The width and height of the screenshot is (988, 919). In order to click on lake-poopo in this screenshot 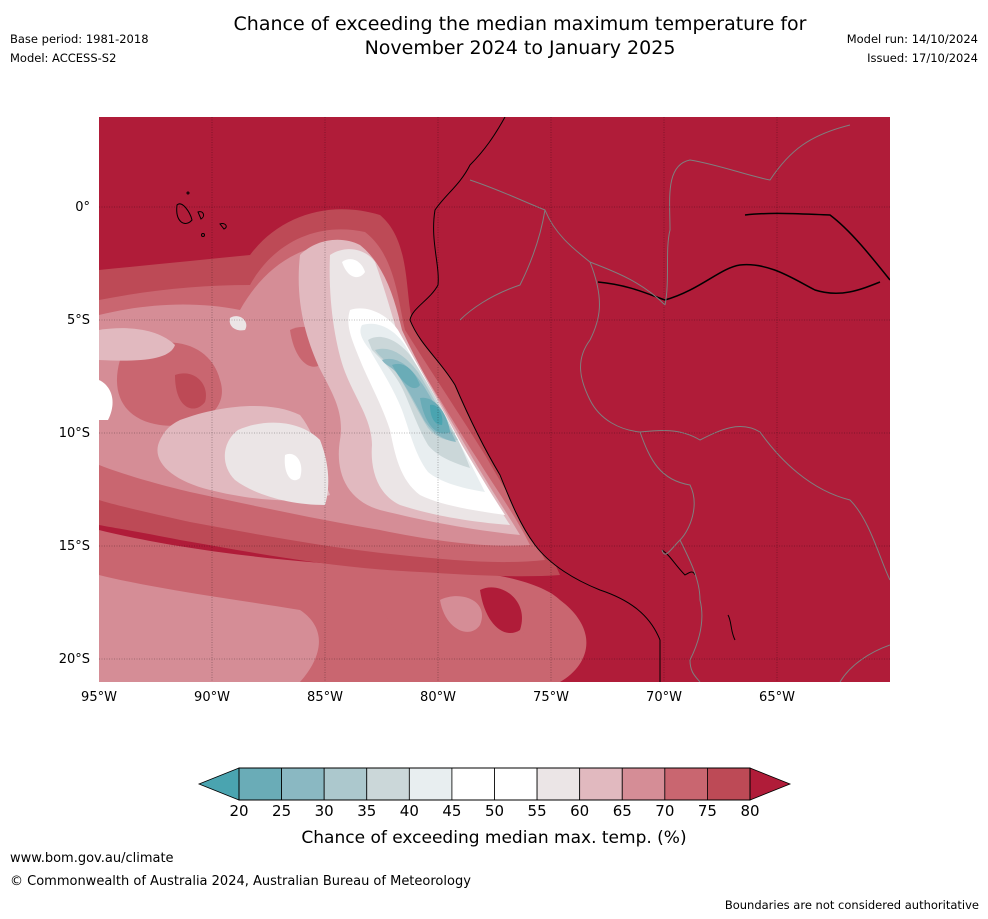, I will do `click(731, 627)`.